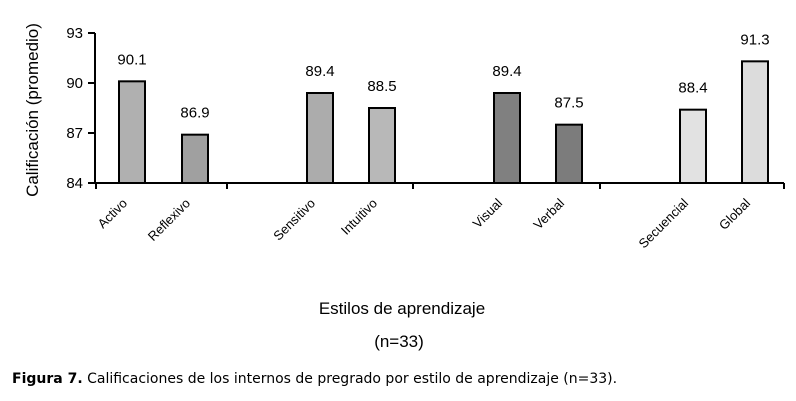 This screenshot has height=401, width=796. I want to click on bar-value-label: 86.9, so click(194, 113).